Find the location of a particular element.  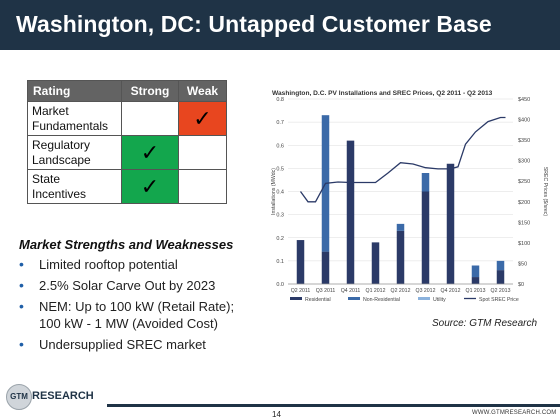

y2-tick-label: $250 is located at coordinates (524, 182).